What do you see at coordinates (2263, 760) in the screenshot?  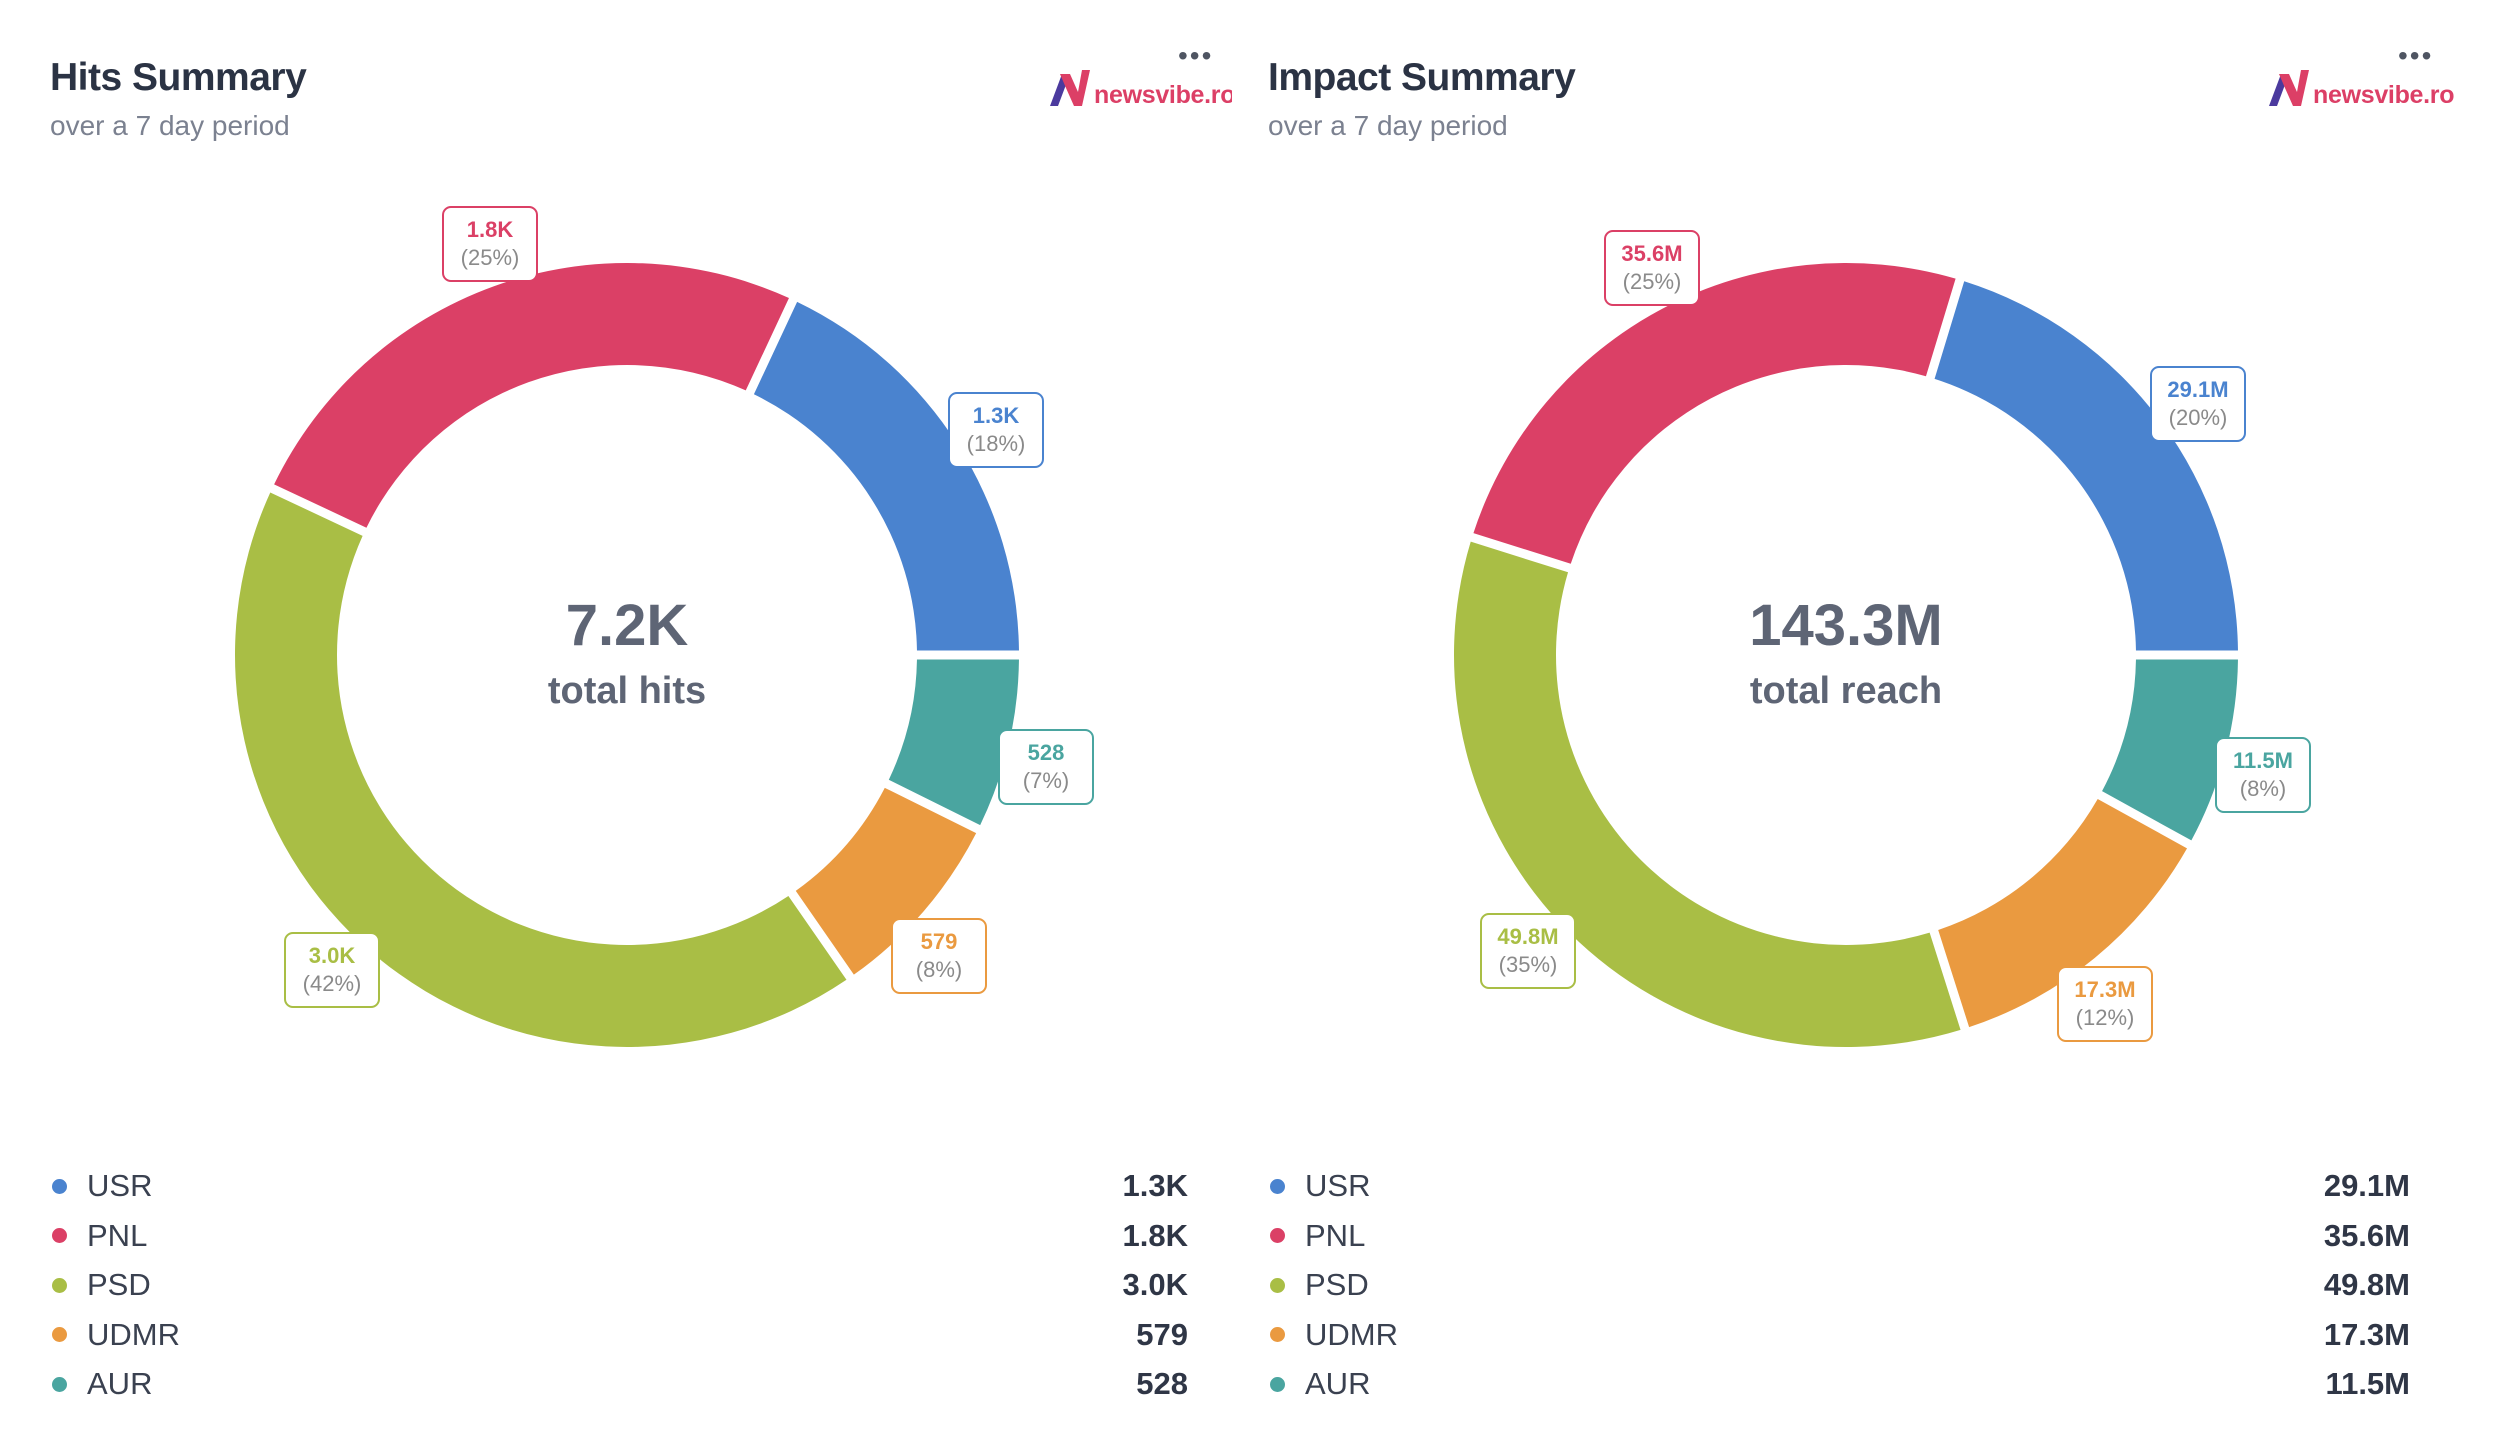 I see `data-label-value: 11.5M` at bounding box center [2263, 760].